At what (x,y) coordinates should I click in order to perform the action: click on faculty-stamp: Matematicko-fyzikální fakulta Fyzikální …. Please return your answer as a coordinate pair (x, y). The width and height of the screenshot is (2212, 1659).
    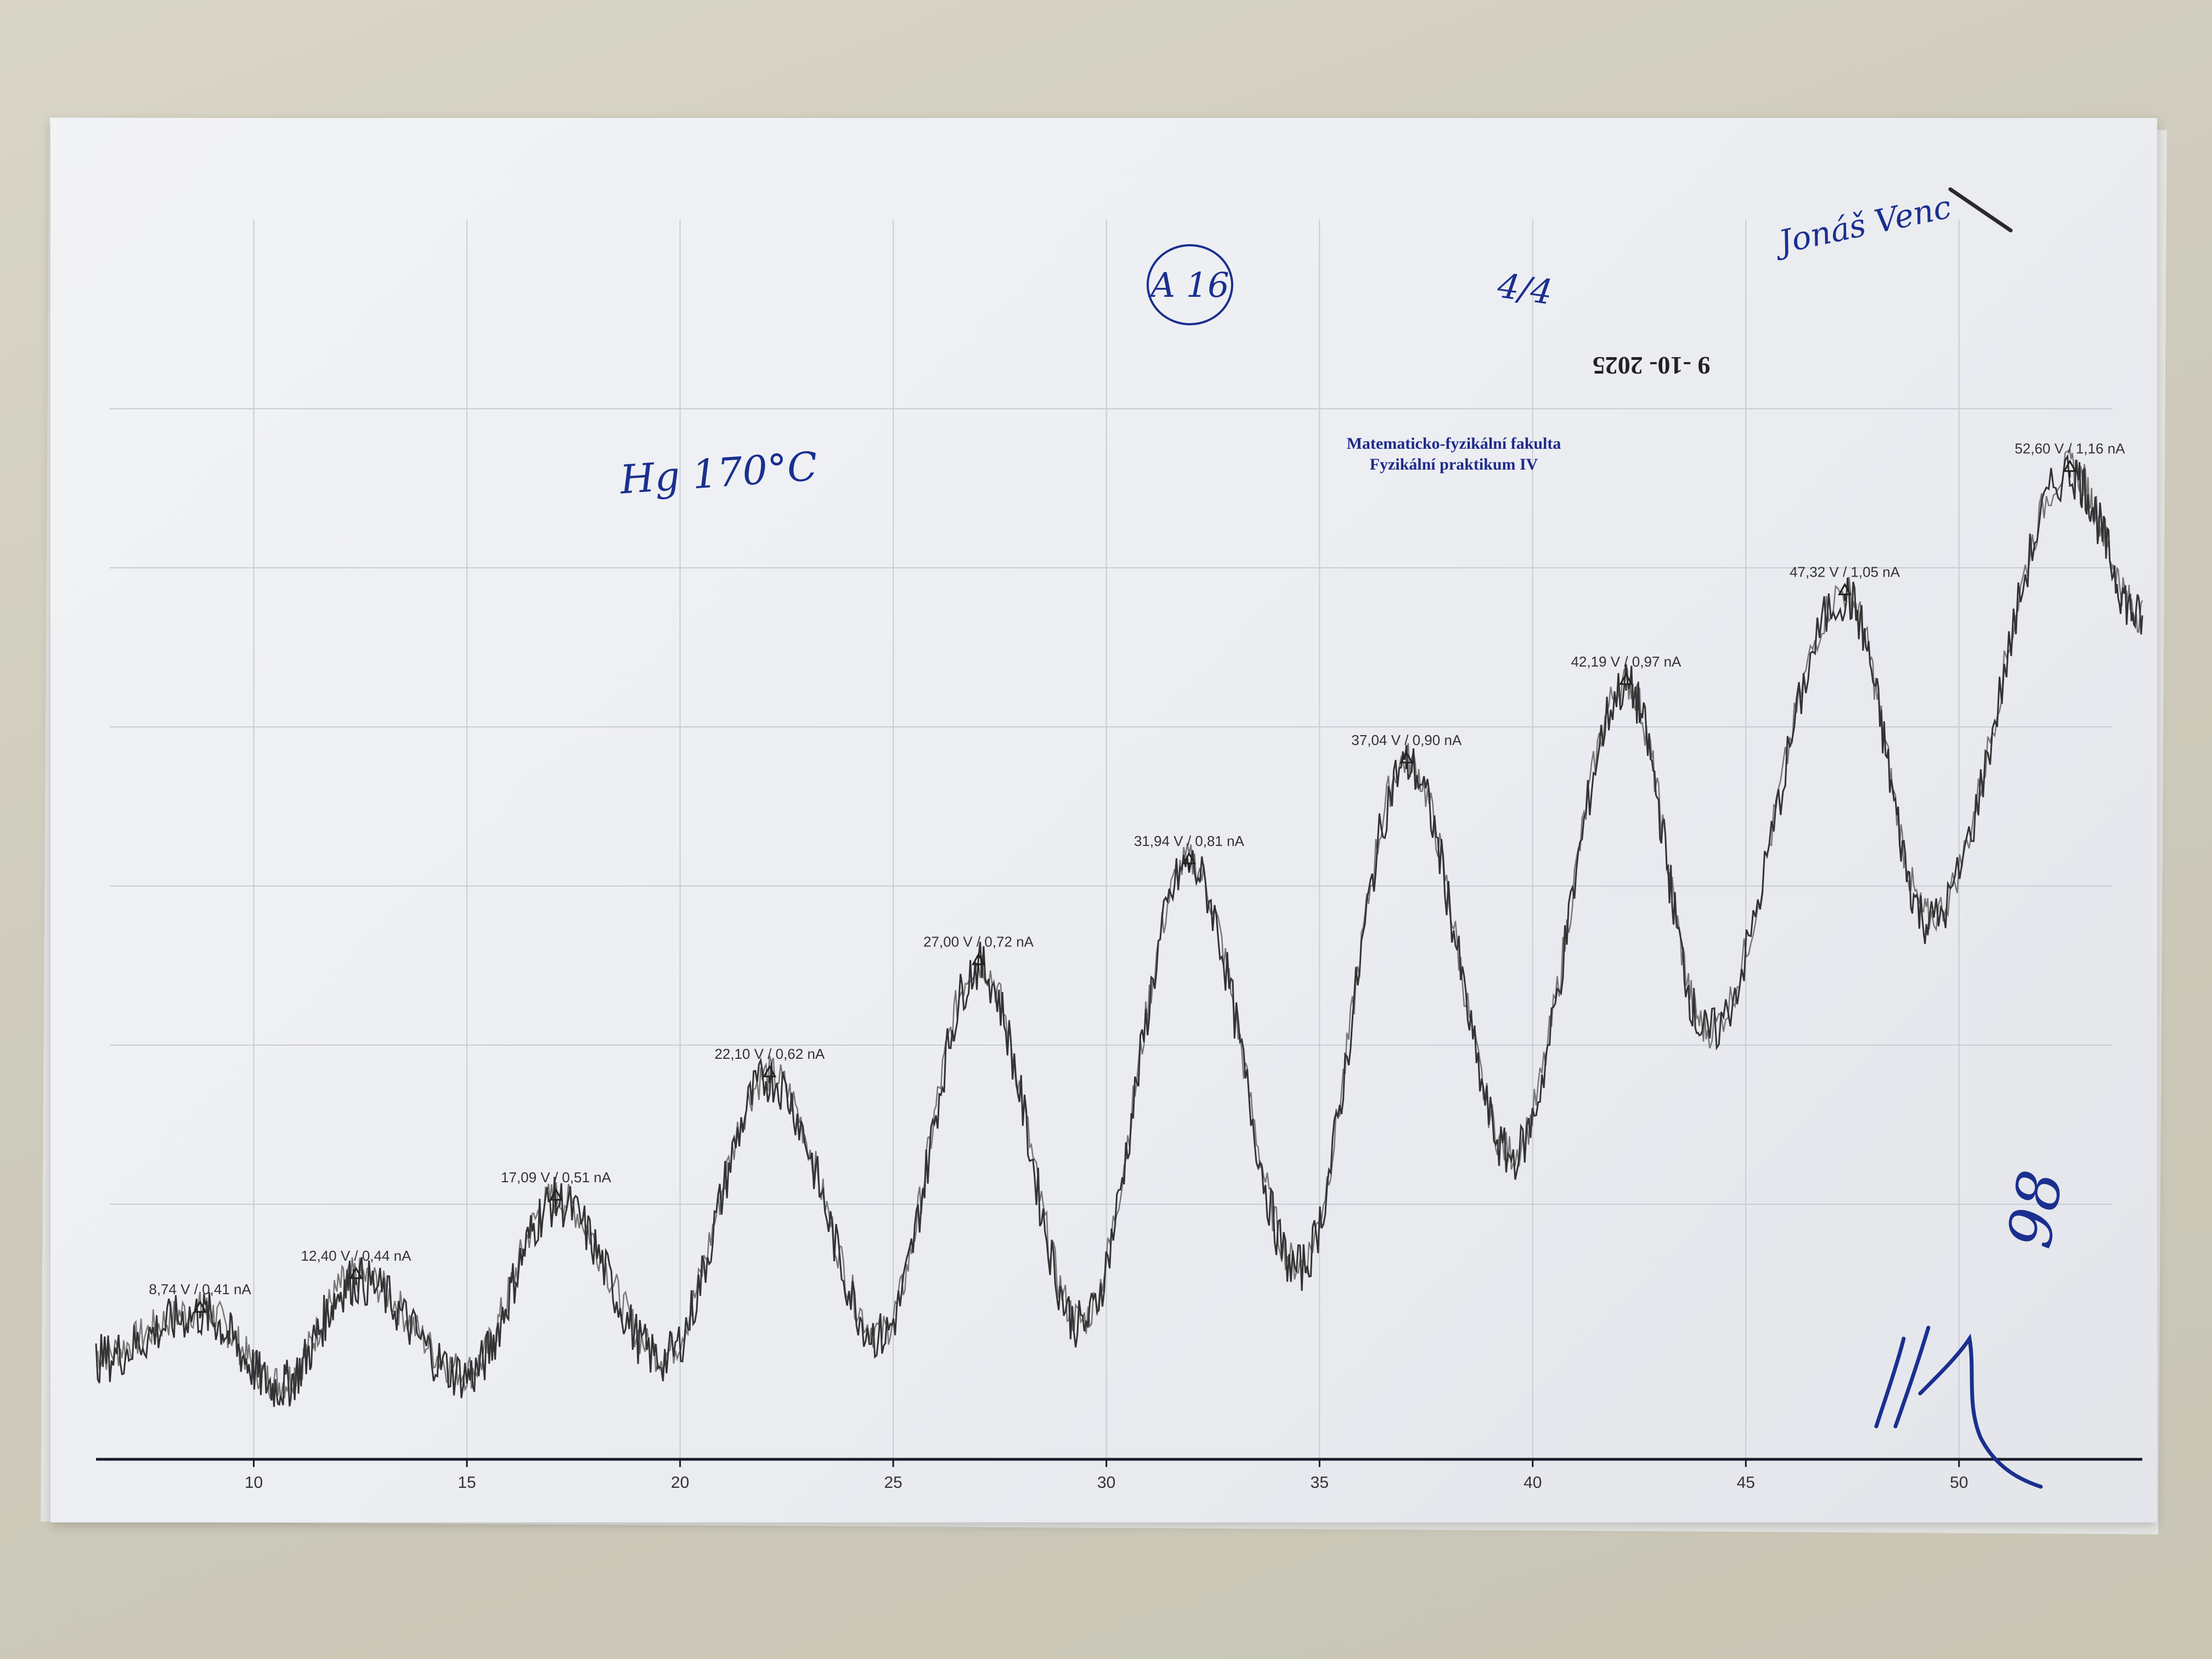
    Looking at the image, I should click on (1454, 454).